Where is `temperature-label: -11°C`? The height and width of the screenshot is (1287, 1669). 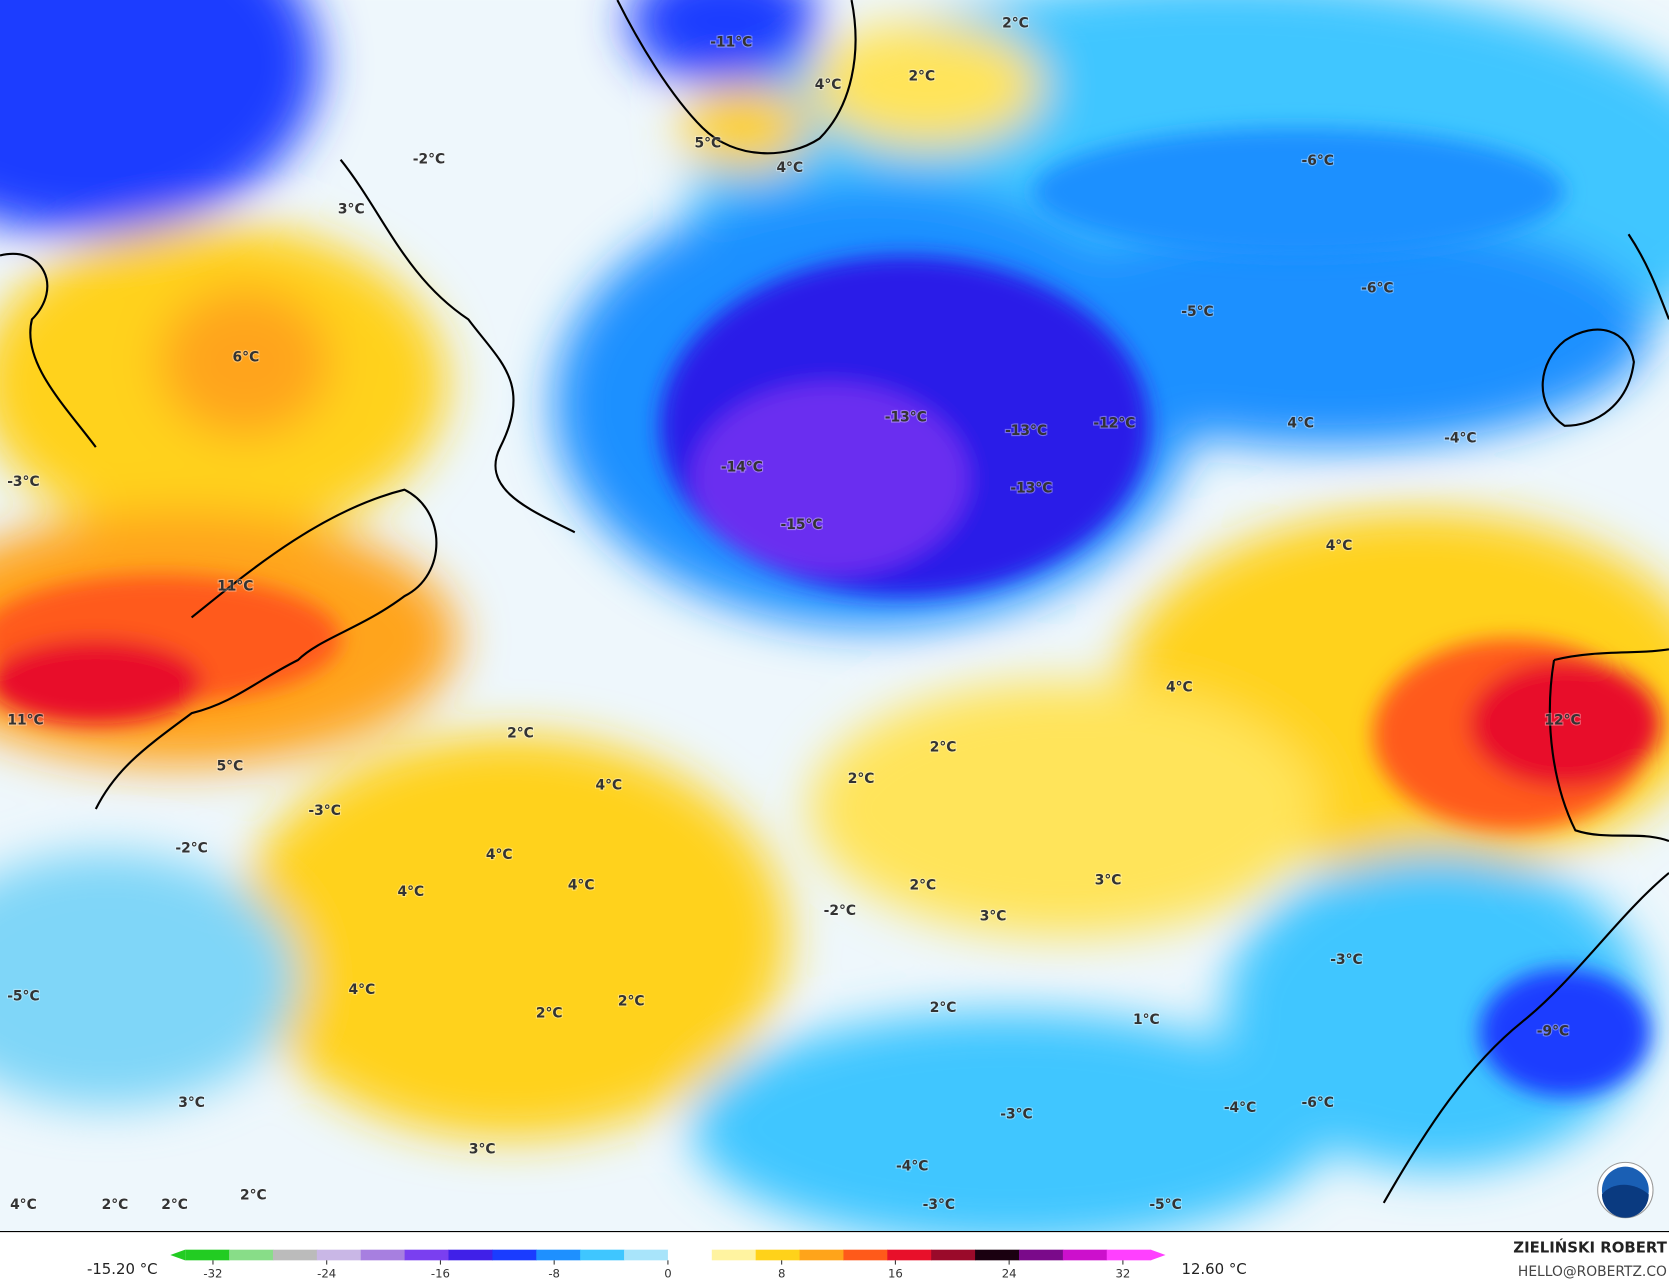
temperature-label: -11°C is located at coordinates (731, 43).